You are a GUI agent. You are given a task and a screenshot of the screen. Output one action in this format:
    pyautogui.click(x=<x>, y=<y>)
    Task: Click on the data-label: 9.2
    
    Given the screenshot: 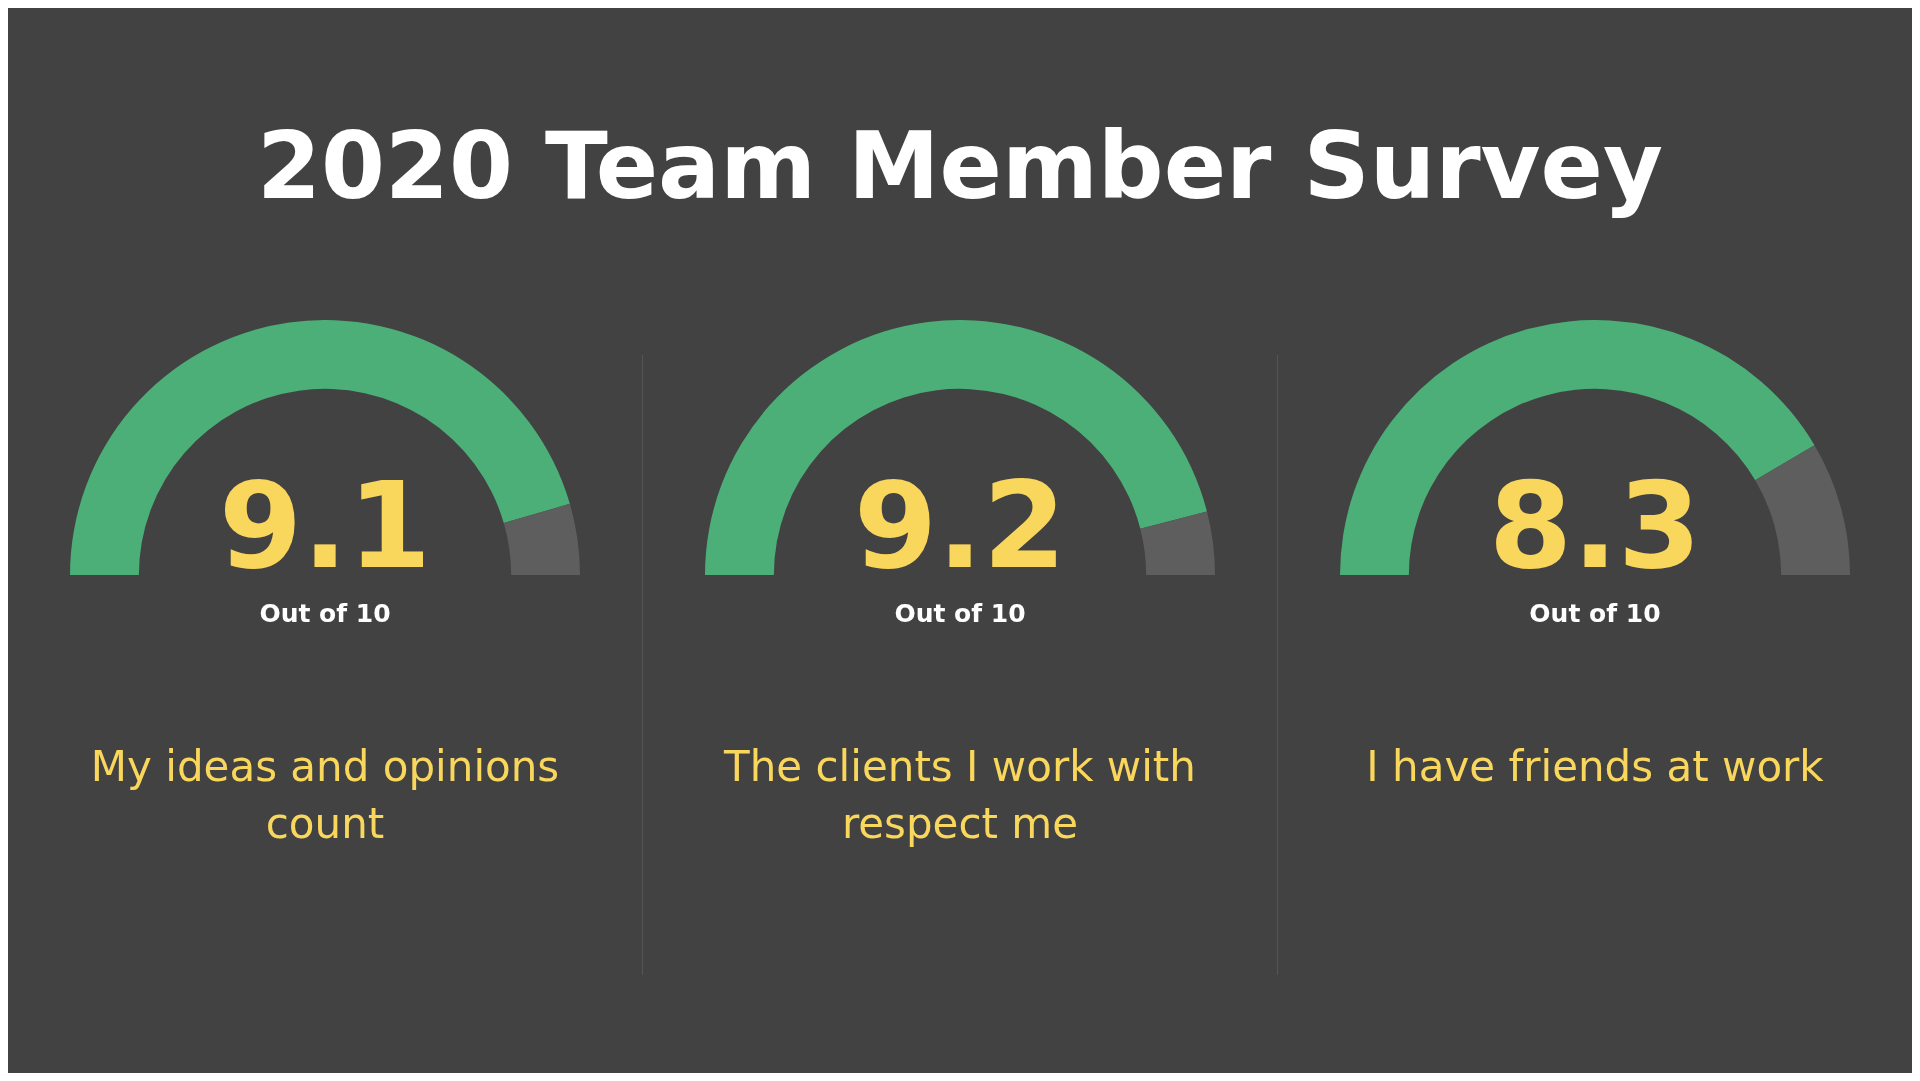 What is the action you would take?
    pyautogui.click(x=960, y=525)
    